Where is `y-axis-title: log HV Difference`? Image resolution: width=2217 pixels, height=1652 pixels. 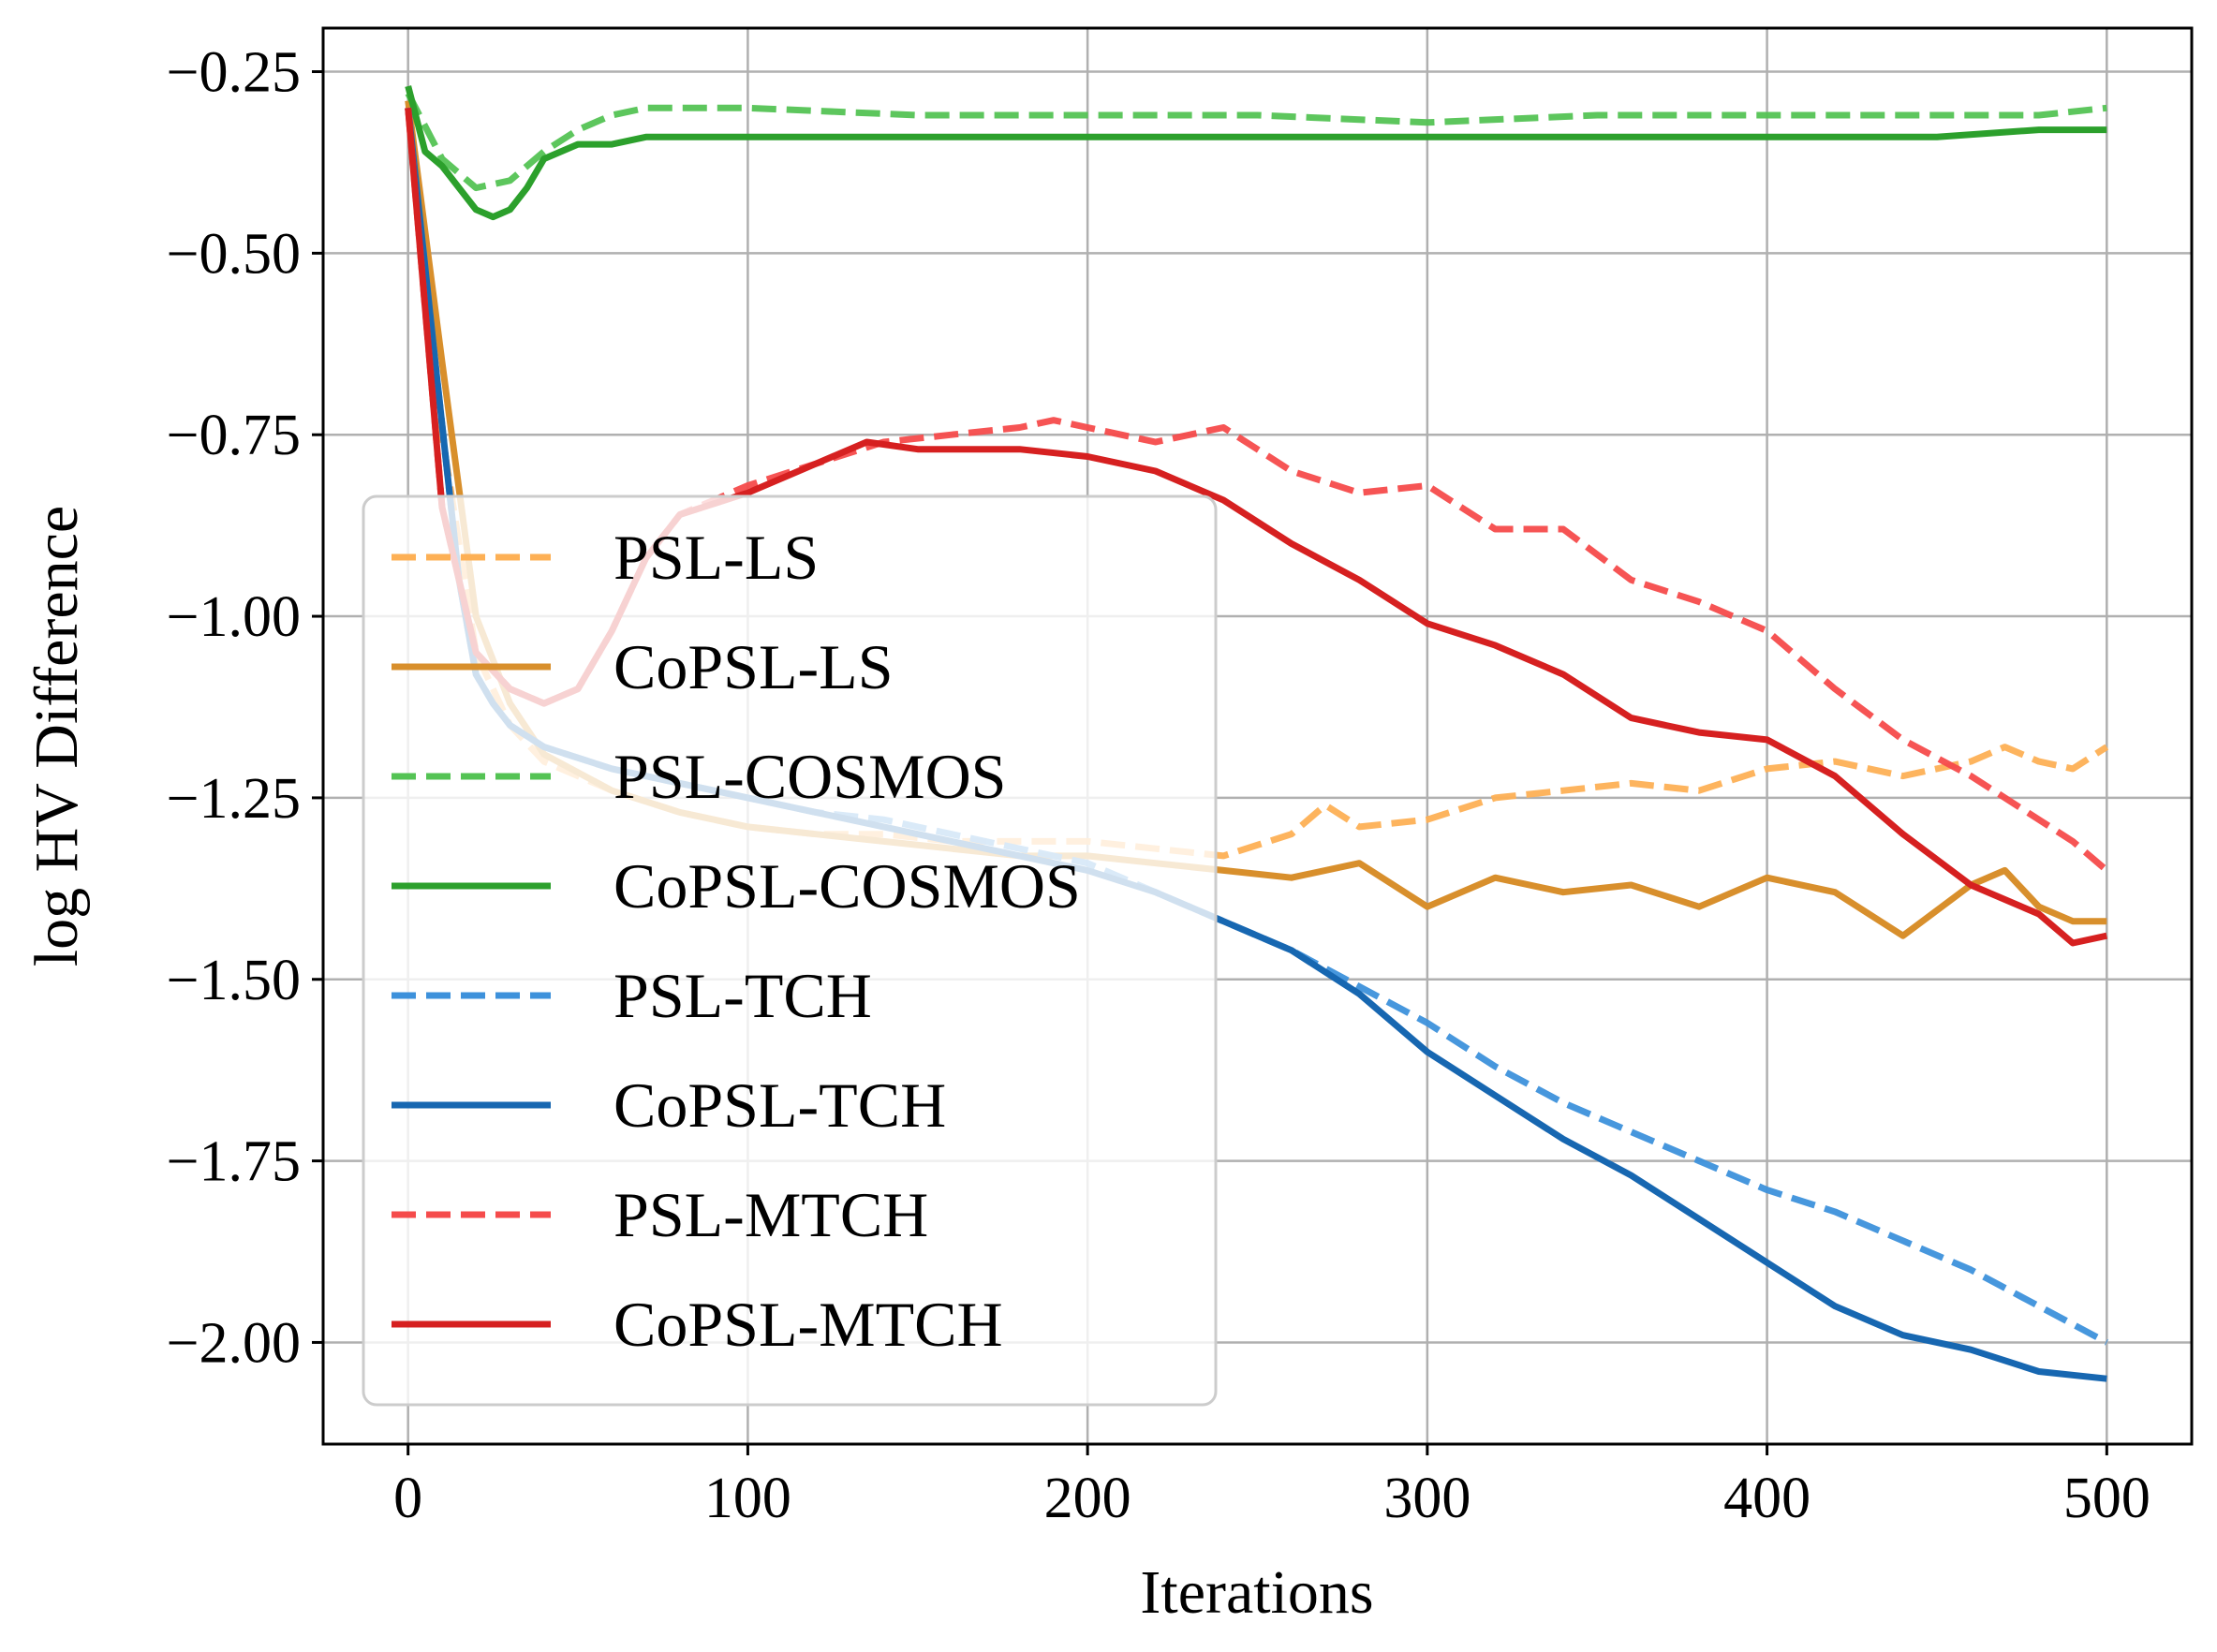
y-axis-title: log HV Difference is located at coordinates (57, 736).